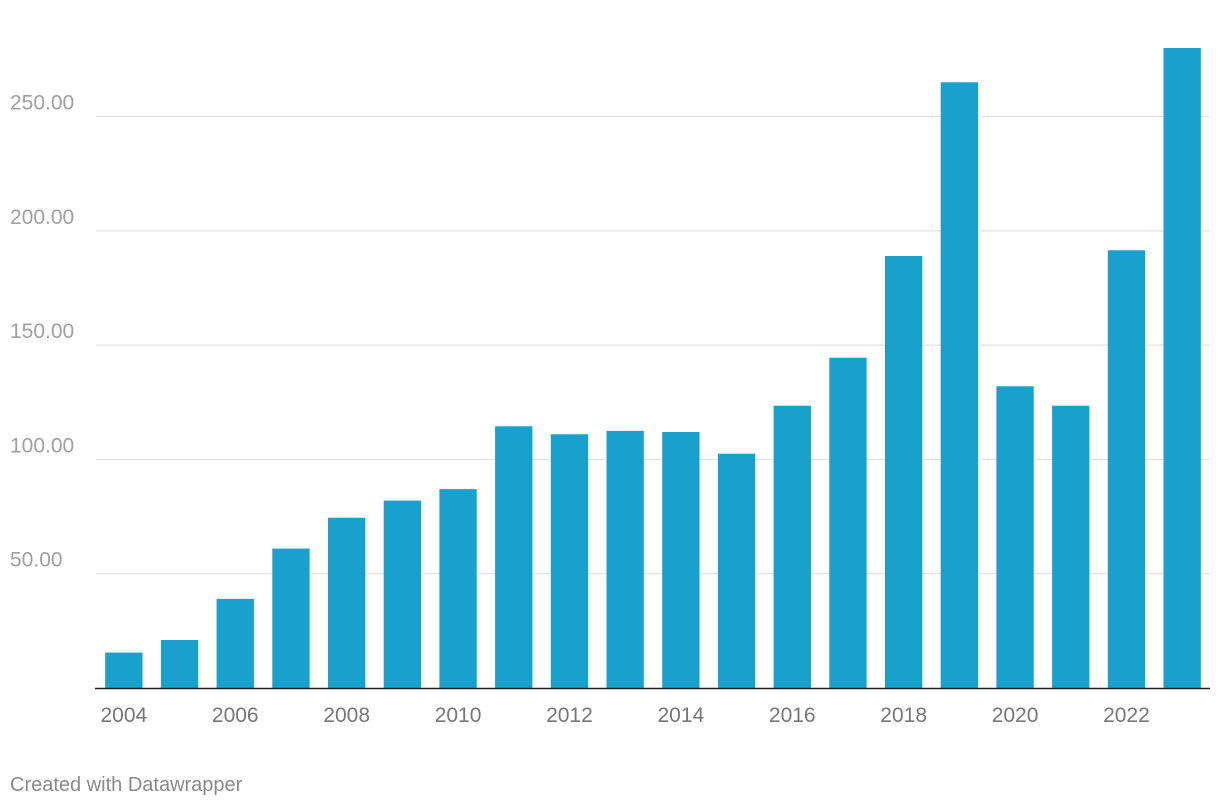 This screenshot has height=810, width=1220. I want to click on x-tick-label: 2018, so click(903, 715).